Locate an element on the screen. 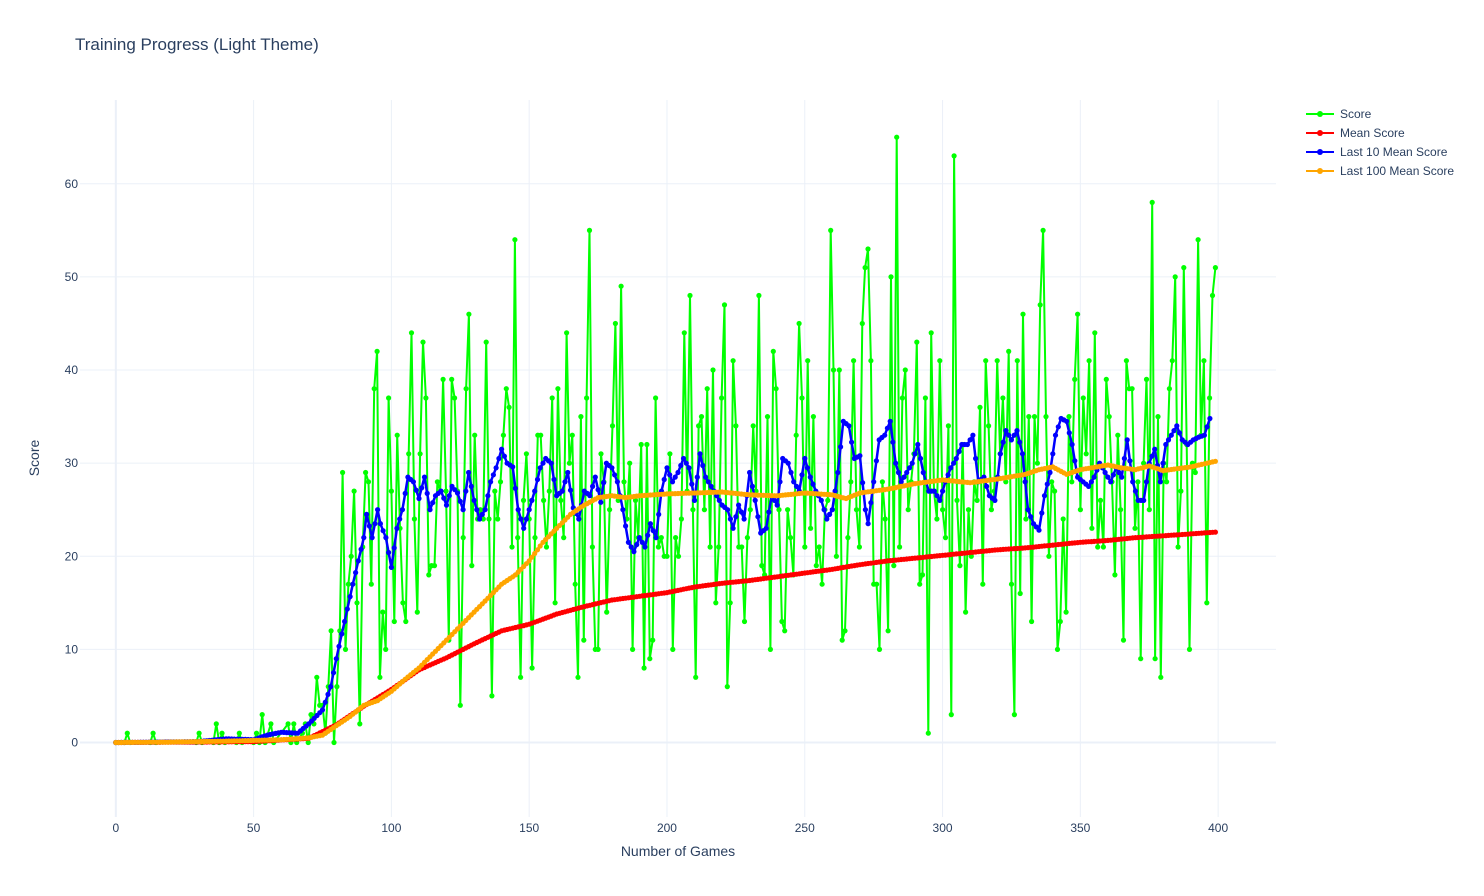 This screenshot has width=1484, height=896. legend-entry-label: Mean Score is located at coordinates (1372, 133).